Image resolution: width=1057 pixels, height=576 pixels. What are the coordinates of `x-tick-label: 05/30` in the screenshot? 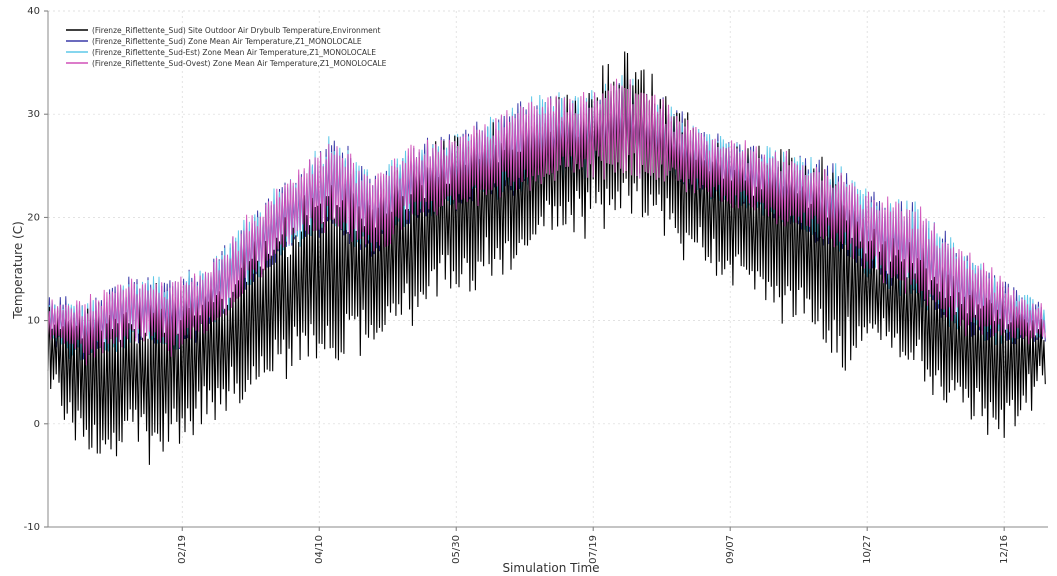 It's located at (456, 549).